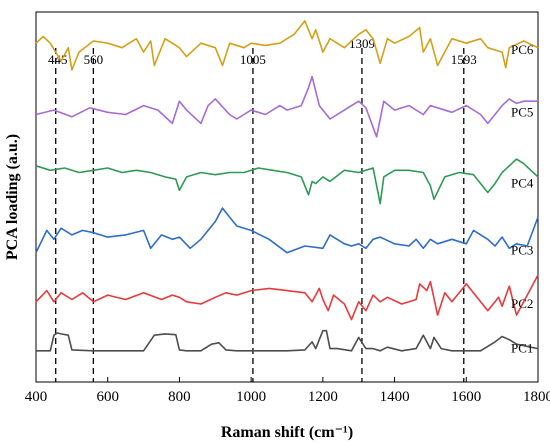 Image resolution: width=550 pixels, height=444 pixels. I want to click on series-line-pc3, so click(287, 230).